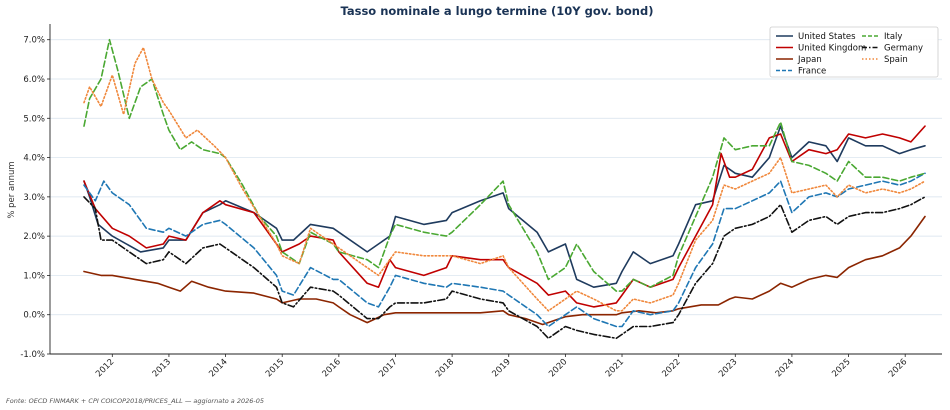 The width and height of the screenshot is (950, 410). What do you see at coordinates (827, 37) in the screenshot?
I see `legend-label: United States` at bounding box center [827, 37].